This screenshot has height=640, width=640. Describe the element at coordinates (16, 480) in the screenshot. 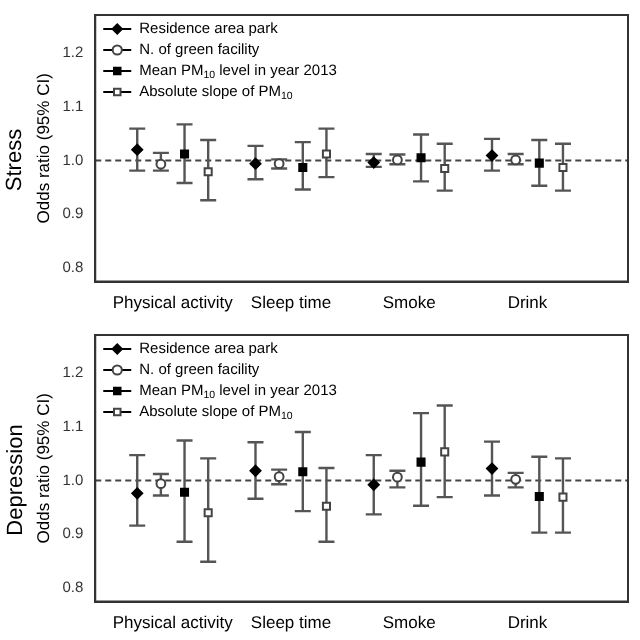

I see `text: Depression` at that location.